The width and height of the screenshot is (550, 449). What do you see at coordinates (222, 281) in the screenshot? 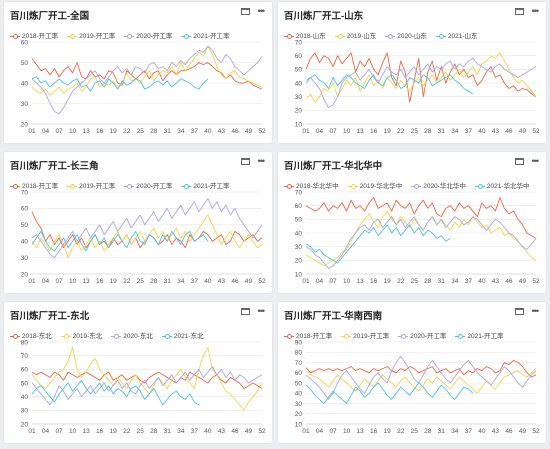
I see `x-tick-label: 43` at bounding box center [222, 281].